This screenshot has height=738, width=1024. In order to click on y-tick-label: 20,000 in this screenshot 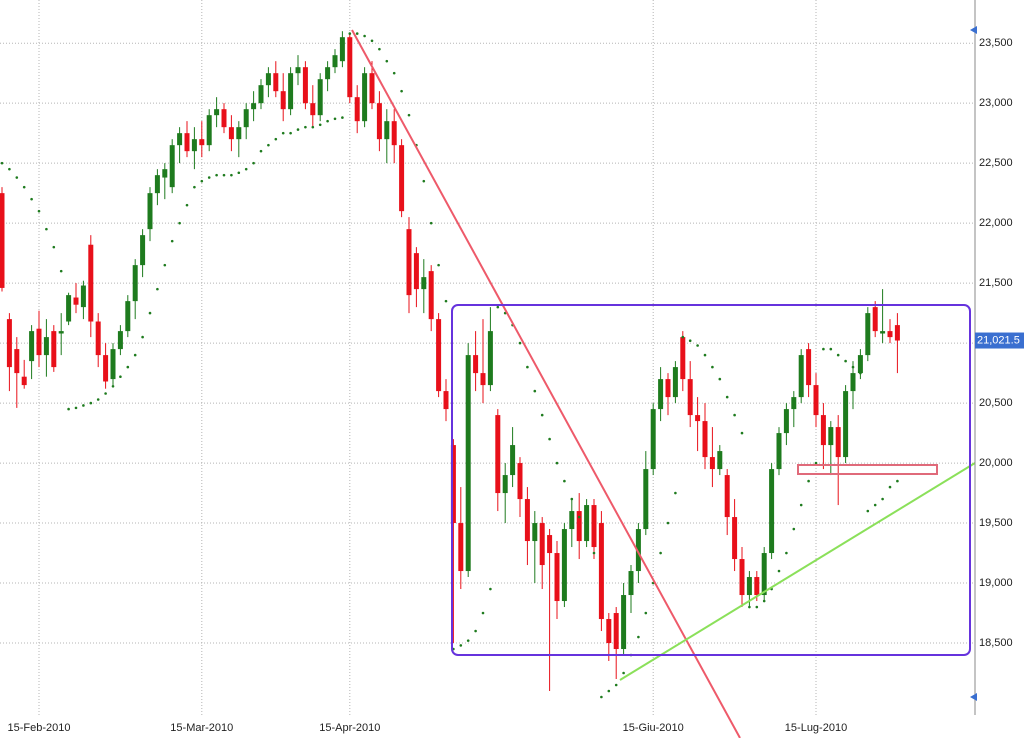, I will do `click(996, 463)`.